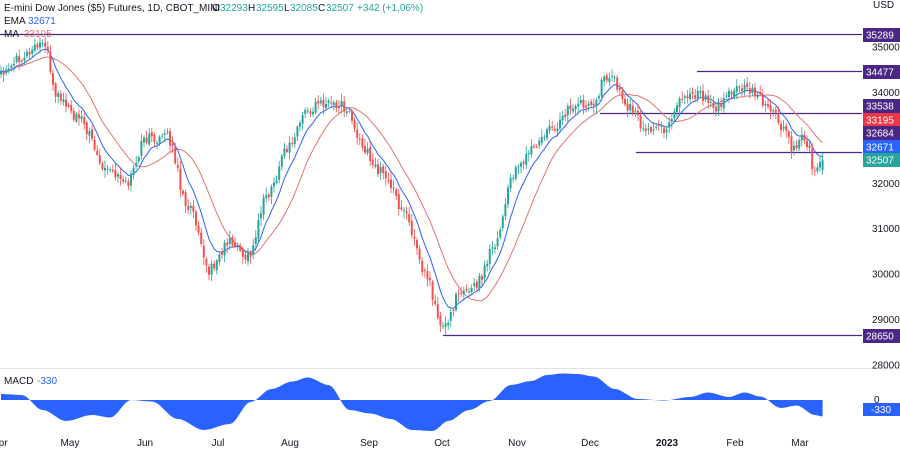 This screenshot has width=900, height=452. Describe the element at coordinates (883, 5) in the screenshot. I see `price-scale: USD` at that location.